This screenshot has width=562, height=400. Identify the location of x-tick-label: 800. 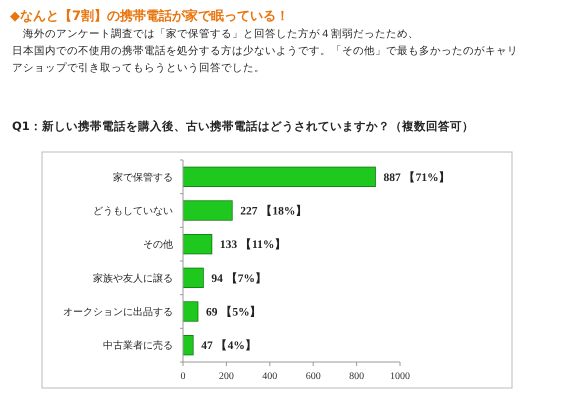
(356, 376).